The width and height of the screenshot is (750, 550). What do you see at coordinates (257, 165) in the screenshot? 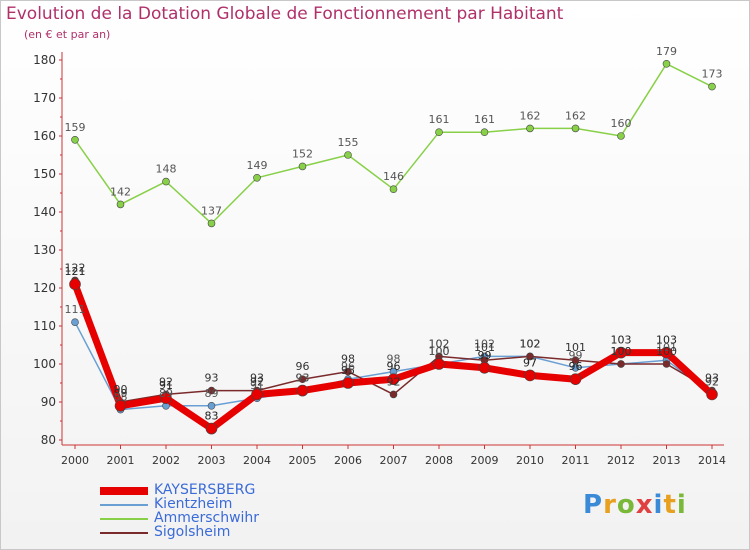
I see `data-label-ammerschwihr: 149` at bounding box center [257, 165].